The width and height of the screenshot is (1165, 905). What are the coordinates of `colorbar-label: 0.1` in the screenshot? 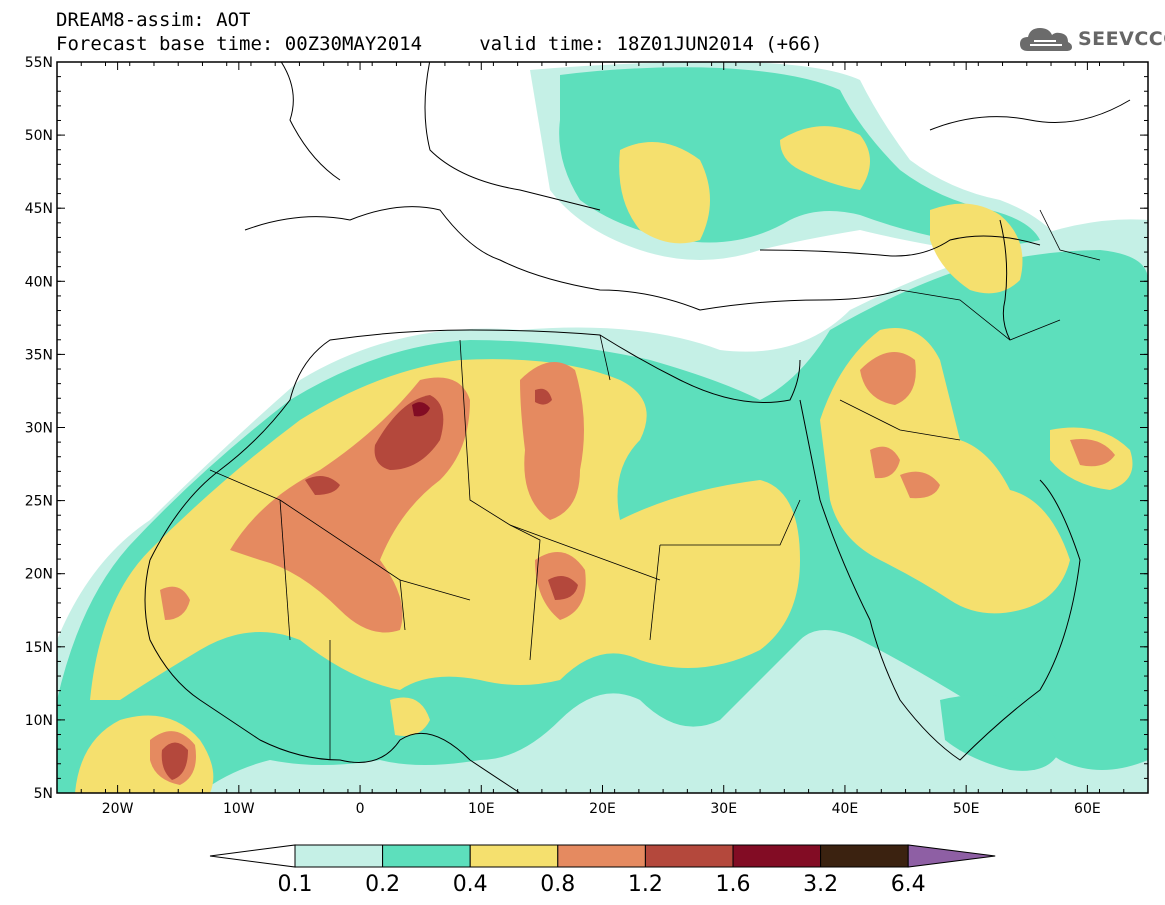 It's located at (295, 884).